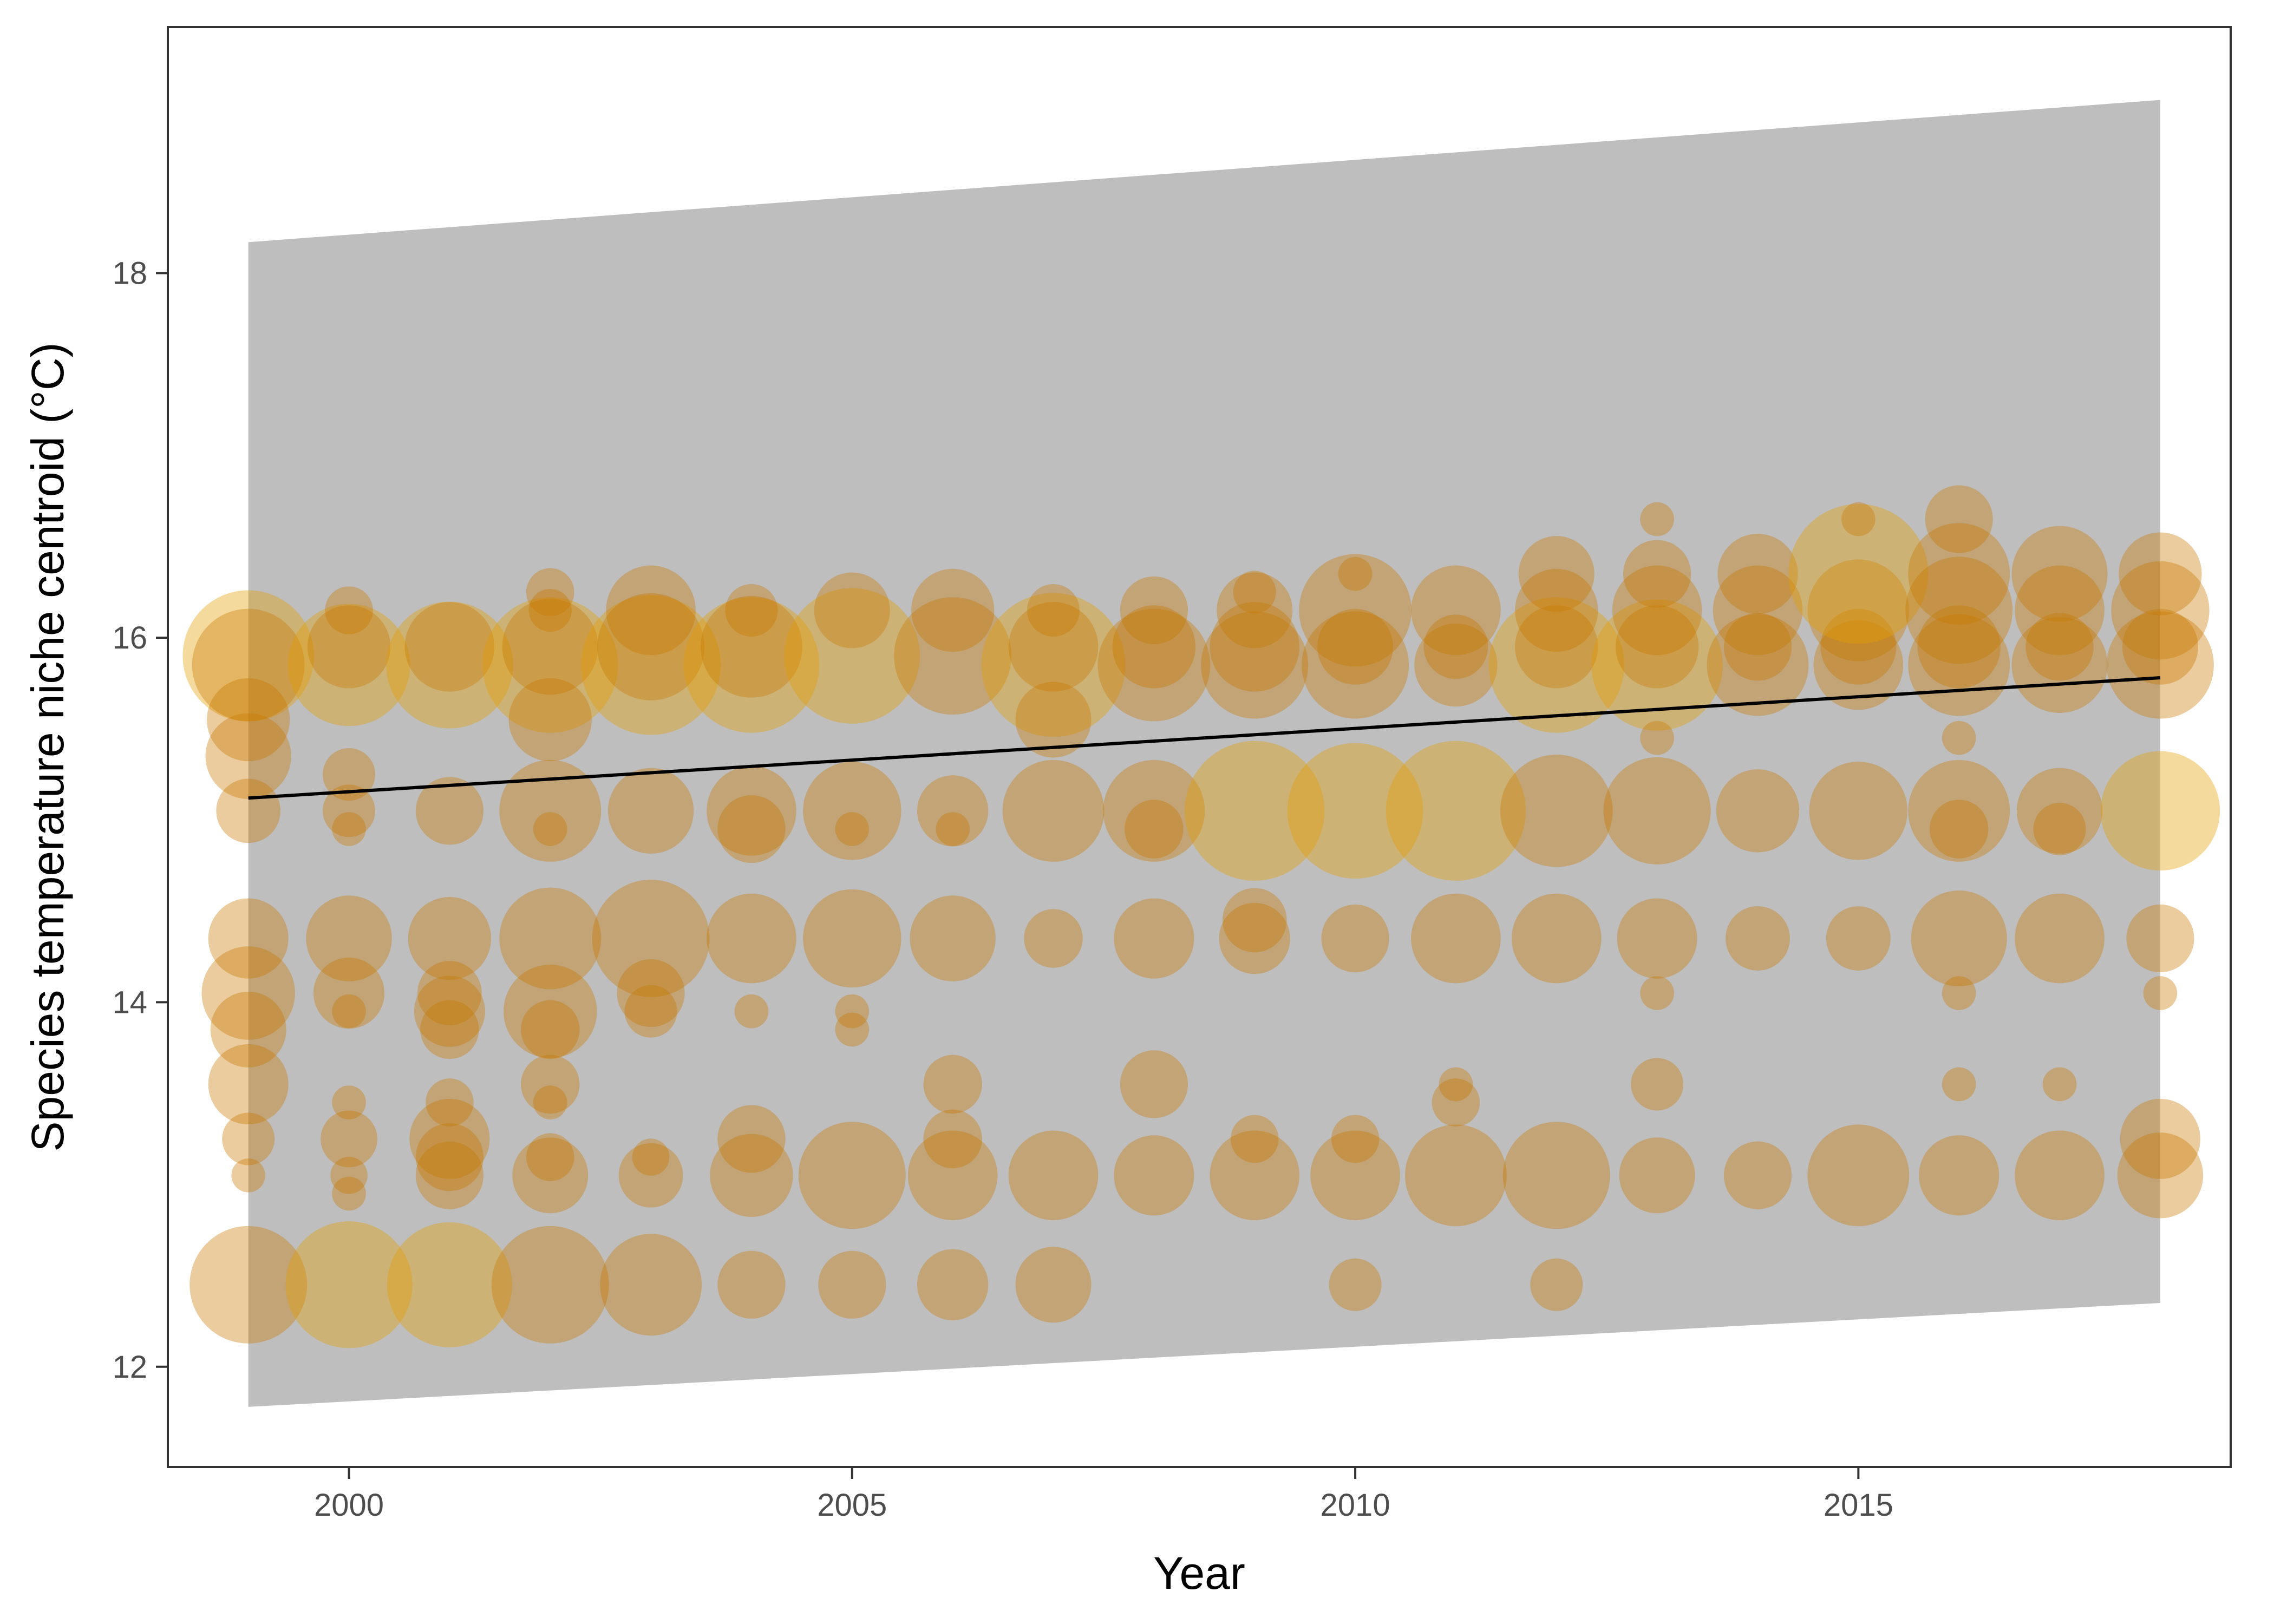 The width and height of the screenshot is (2274, 1624). I want to click on x-tick-label: 2010, so click(1356, 1506).